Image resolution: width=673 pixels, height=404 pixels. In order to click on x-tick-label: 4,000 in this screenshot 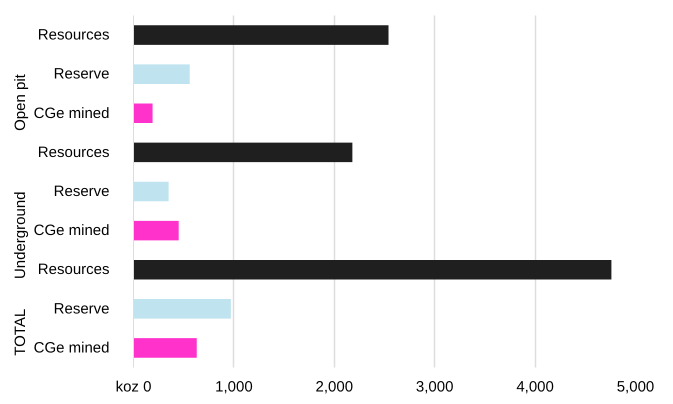, I will do `click(535, 387)`.